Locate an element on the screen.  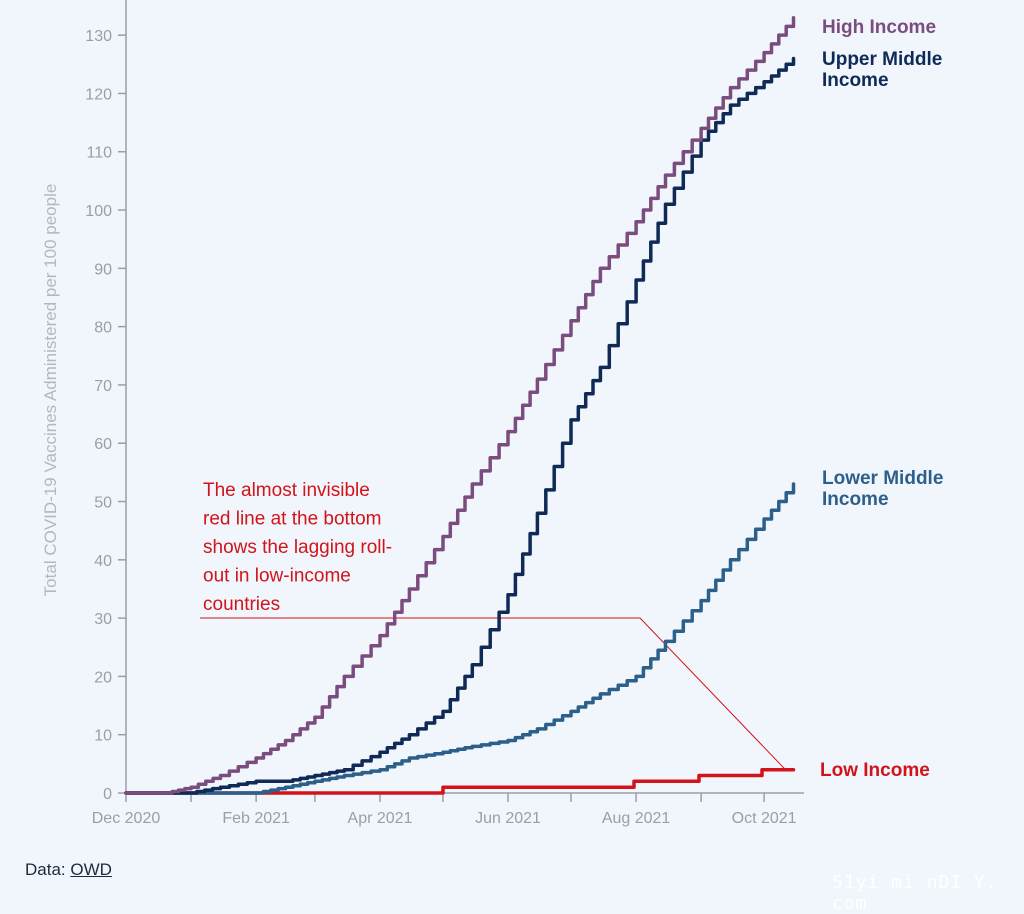
series-line-low-income is located at coordinates (460, 781).